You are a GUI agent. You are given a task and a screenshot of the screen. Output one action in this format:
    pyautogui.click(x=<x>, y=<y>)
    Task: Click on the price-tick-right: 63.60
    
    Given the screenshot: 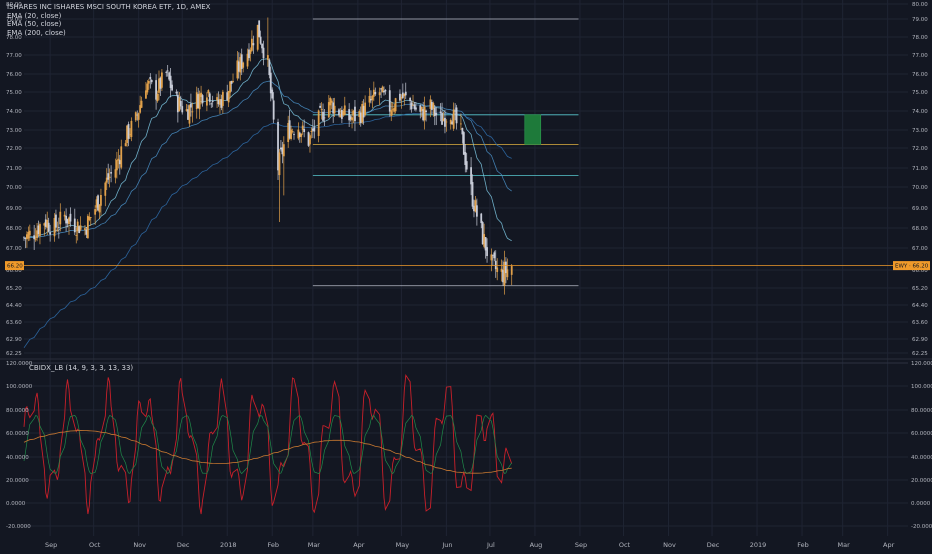 What is the action you would take?
    pyautogui.click(x=920, y=323)
    